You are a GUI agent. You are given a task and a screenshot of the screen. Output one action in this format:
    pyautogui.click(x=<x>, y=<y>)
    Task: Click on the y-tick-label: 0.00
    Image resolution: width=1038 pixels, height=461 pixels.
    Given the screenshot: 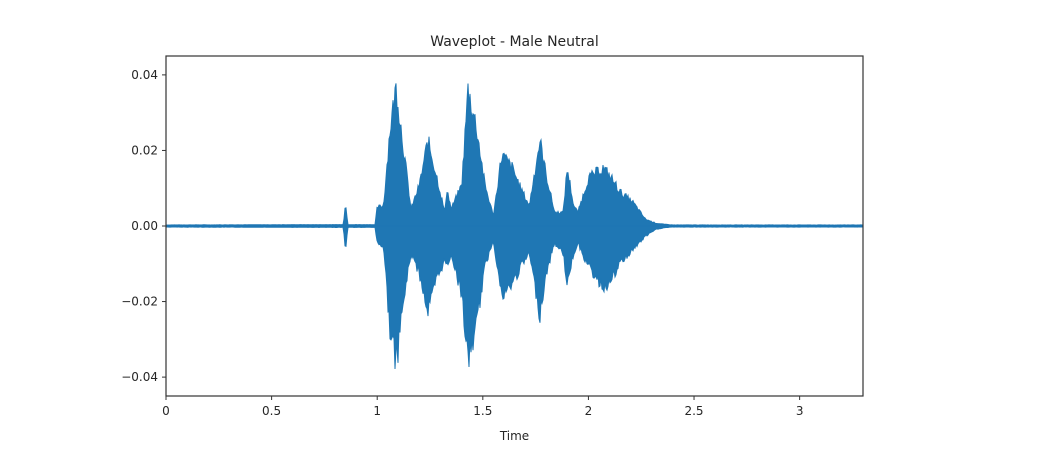 What is the action you would take?
    pyautogui.click(x=144, y=226)
    